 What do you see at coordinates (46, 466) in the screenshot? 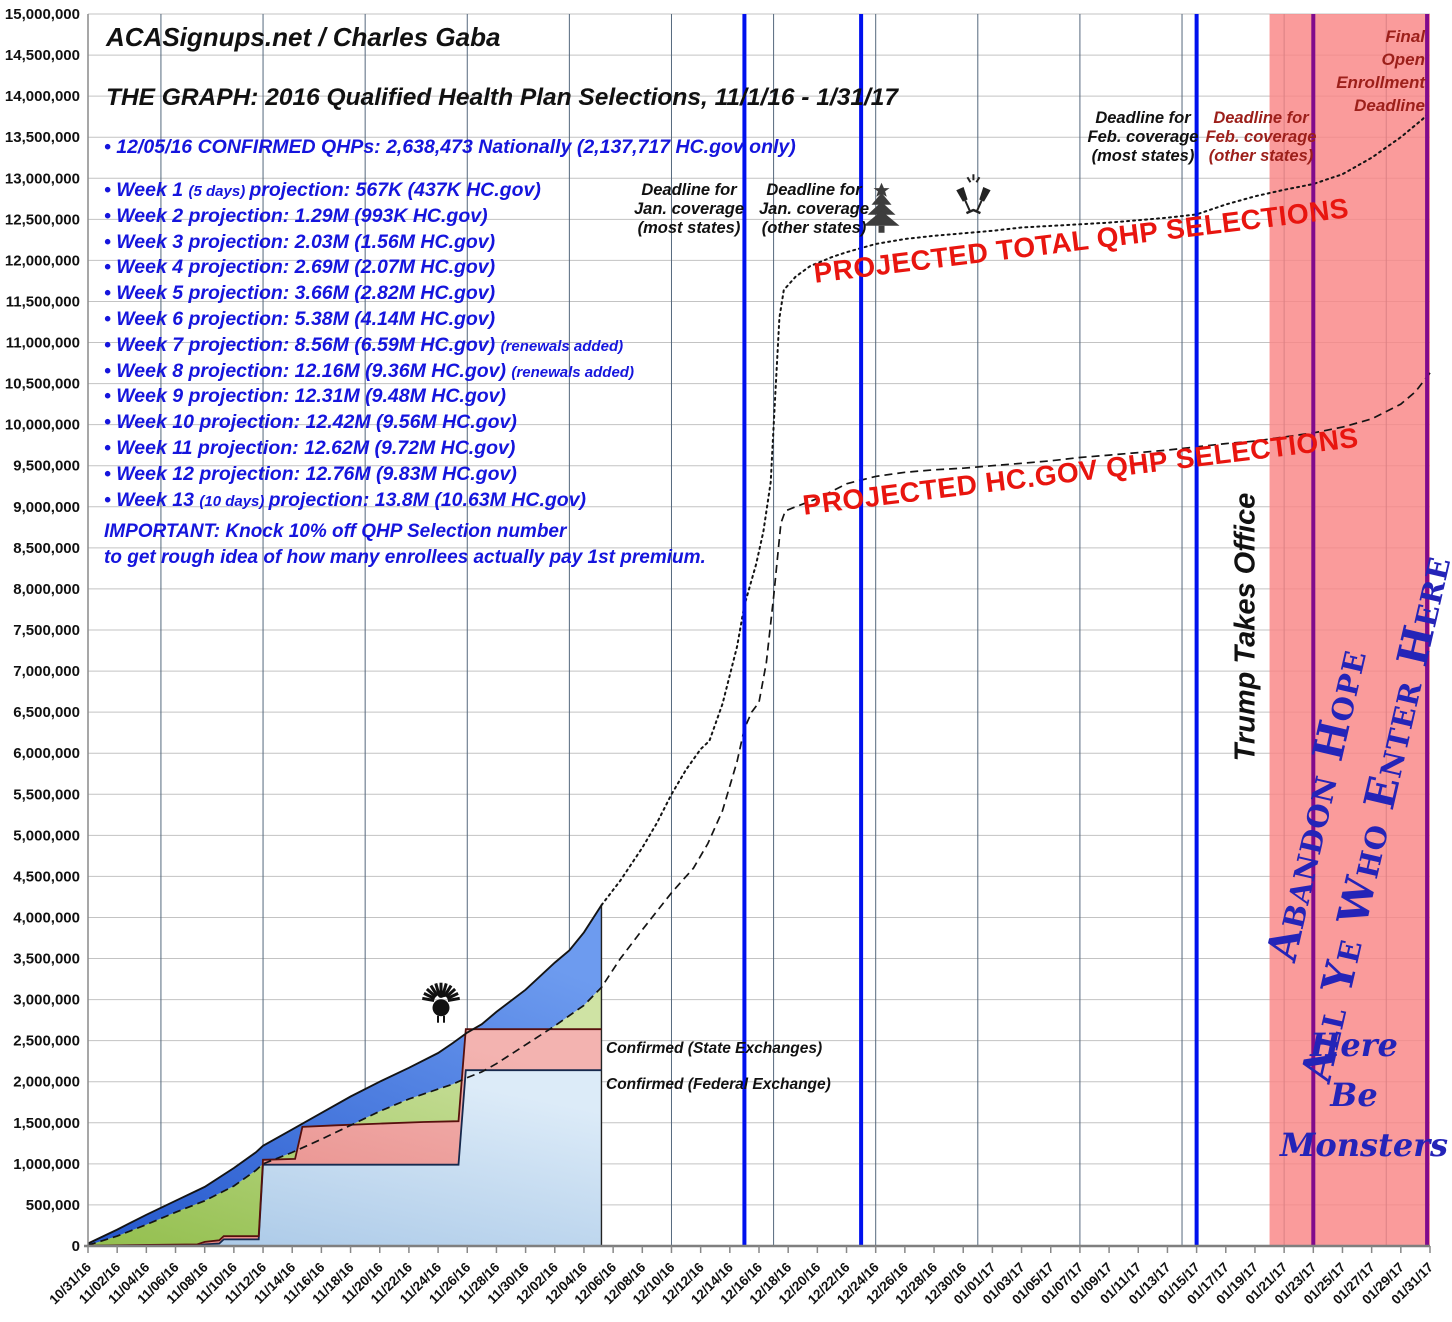
I see `y-axis-tick-label: 9,500,000` at bounding box center [46, 466].